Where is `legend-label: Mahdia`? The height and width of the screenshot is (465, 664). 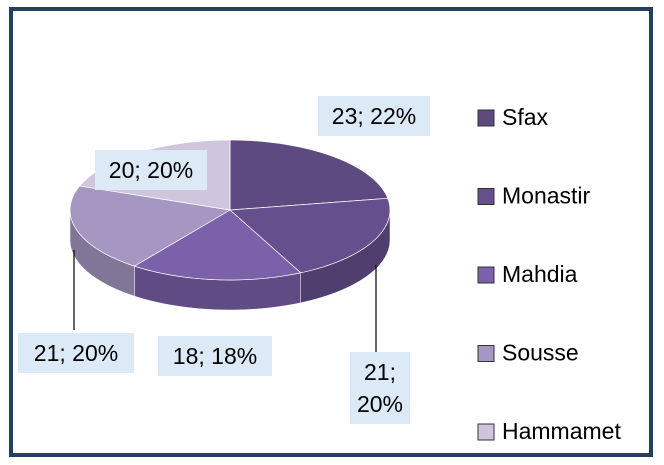 legend-label: Mahdia is located at coordinates (540, 274).